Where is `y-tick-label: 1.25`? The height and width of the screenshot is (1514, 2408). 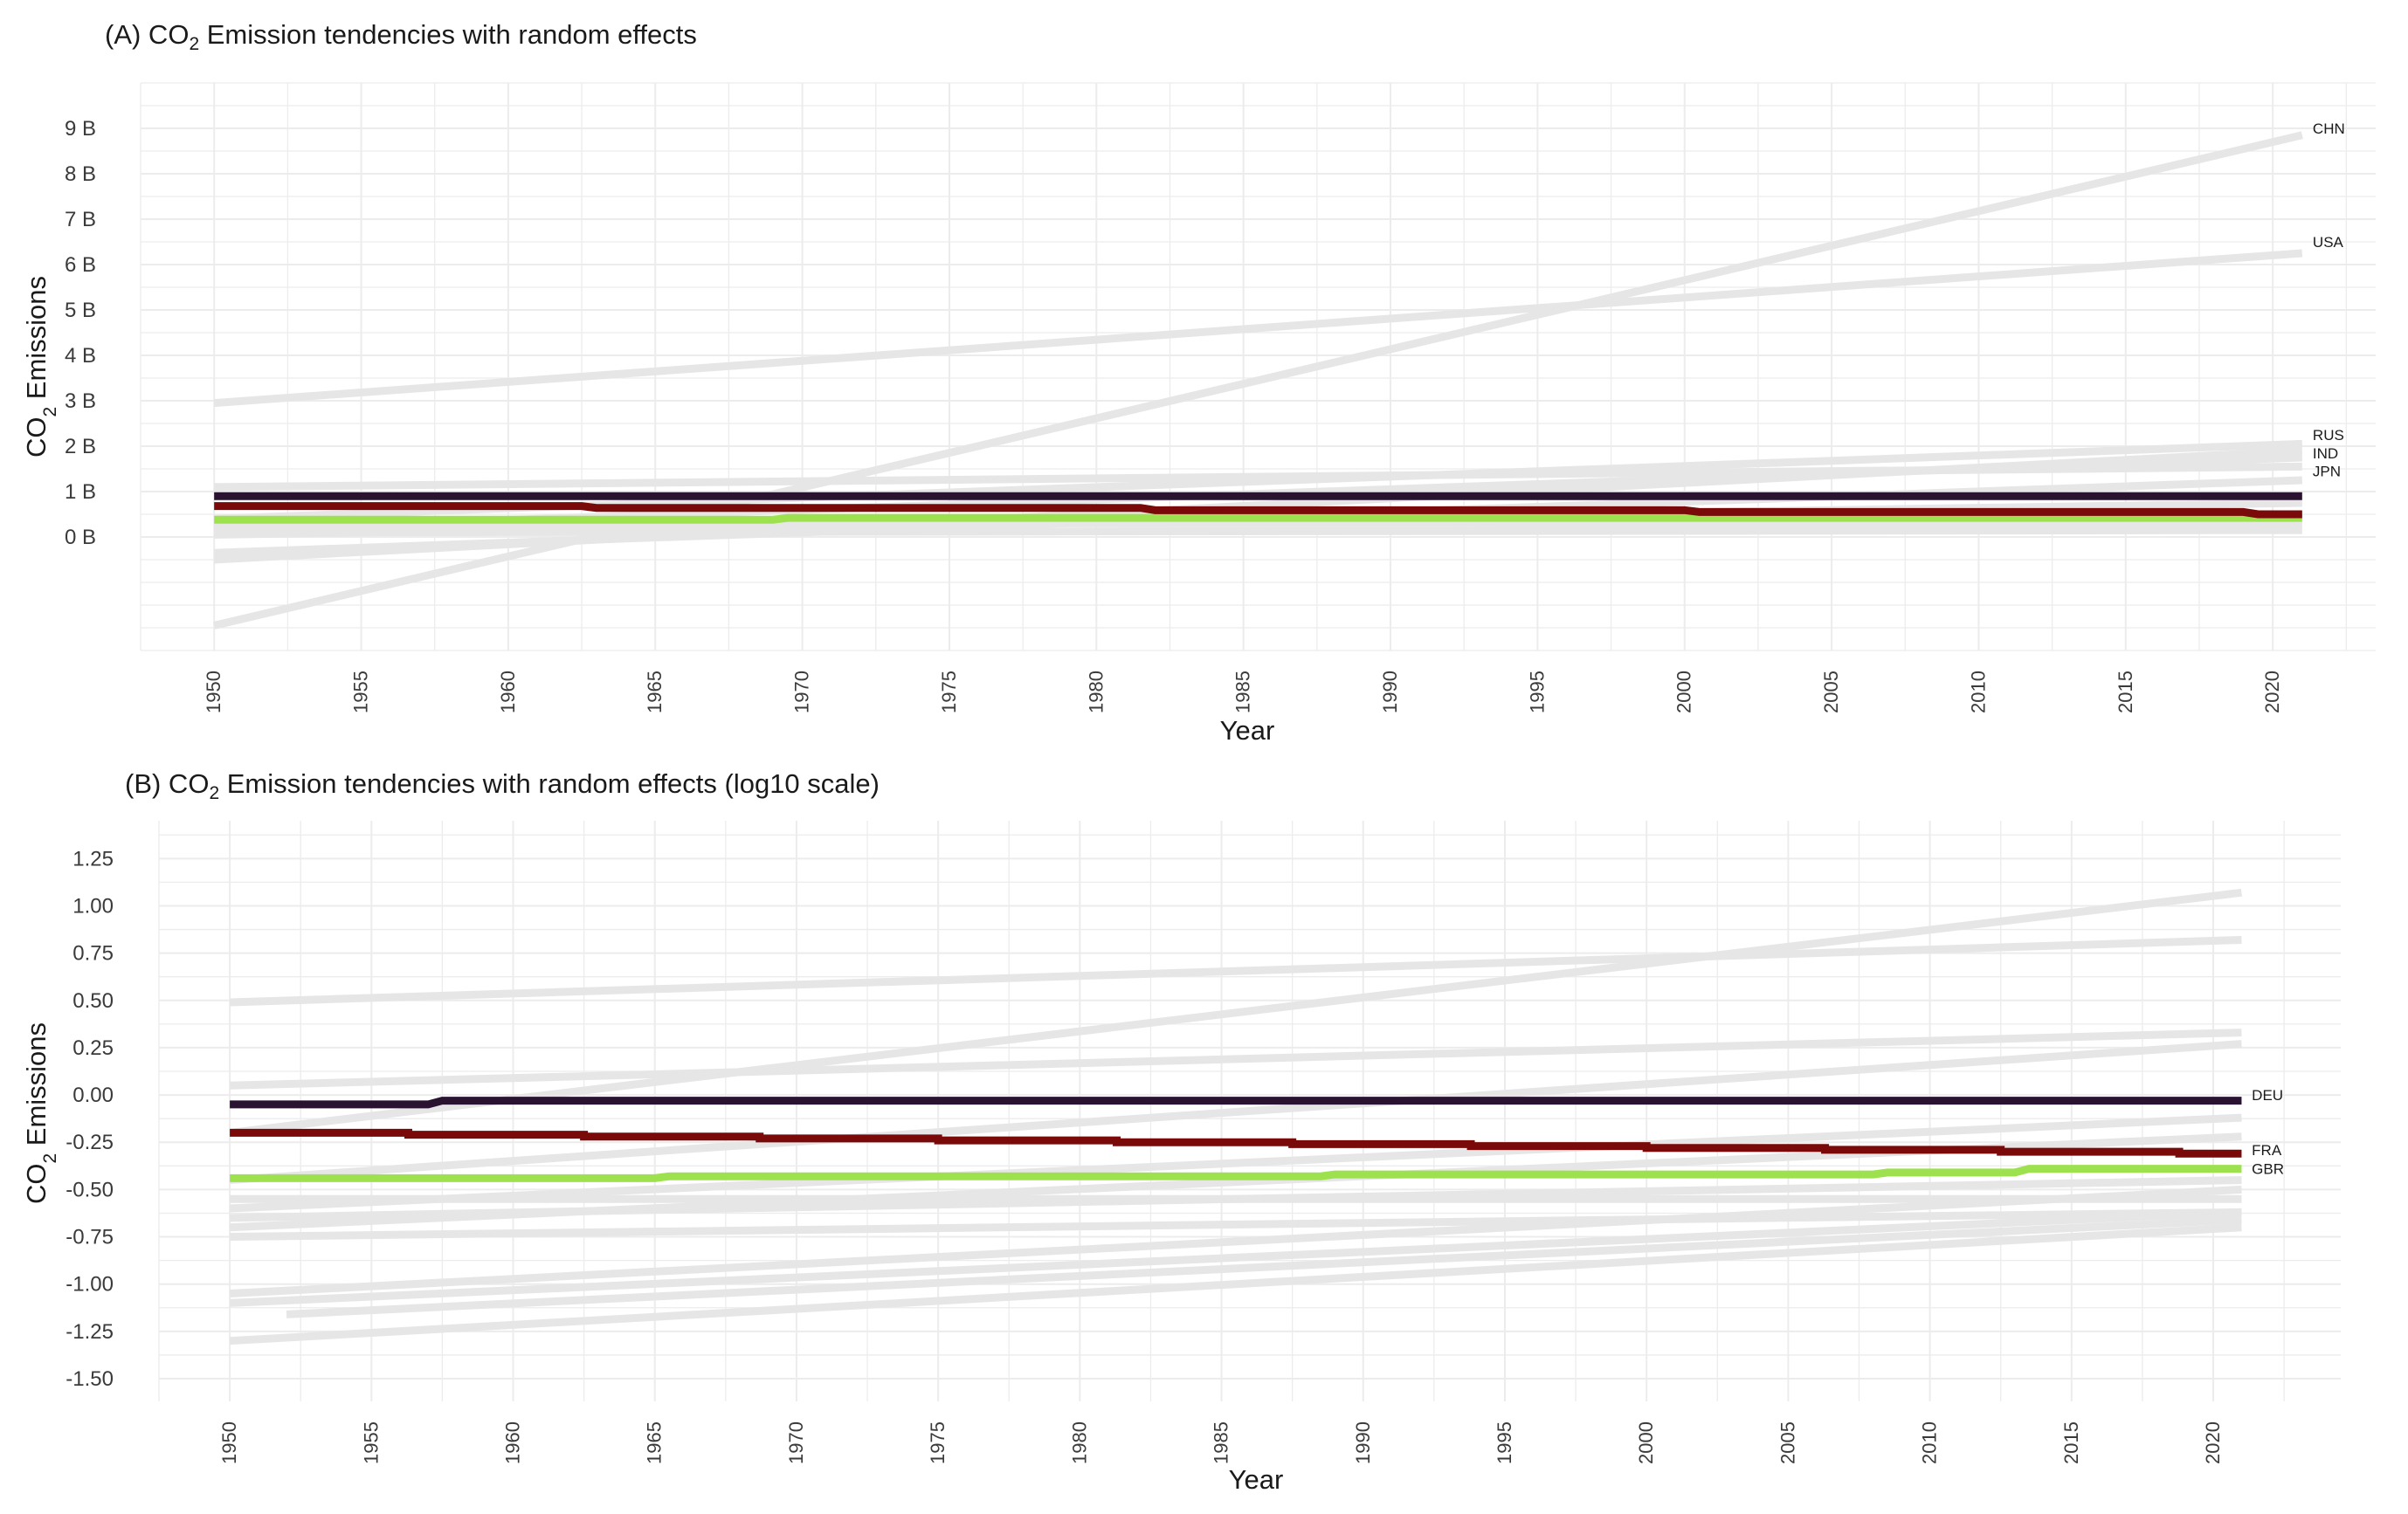
y-tick-label: 1.25 is located at coordinates (93, 859).